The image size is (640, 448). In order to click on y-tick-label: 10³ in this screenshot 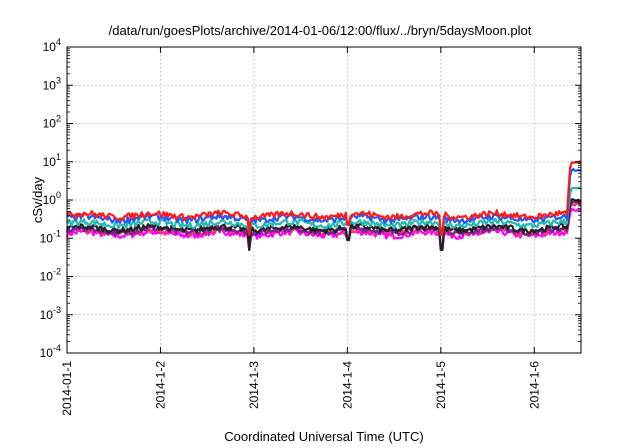, I will do `click(52, 83)`.